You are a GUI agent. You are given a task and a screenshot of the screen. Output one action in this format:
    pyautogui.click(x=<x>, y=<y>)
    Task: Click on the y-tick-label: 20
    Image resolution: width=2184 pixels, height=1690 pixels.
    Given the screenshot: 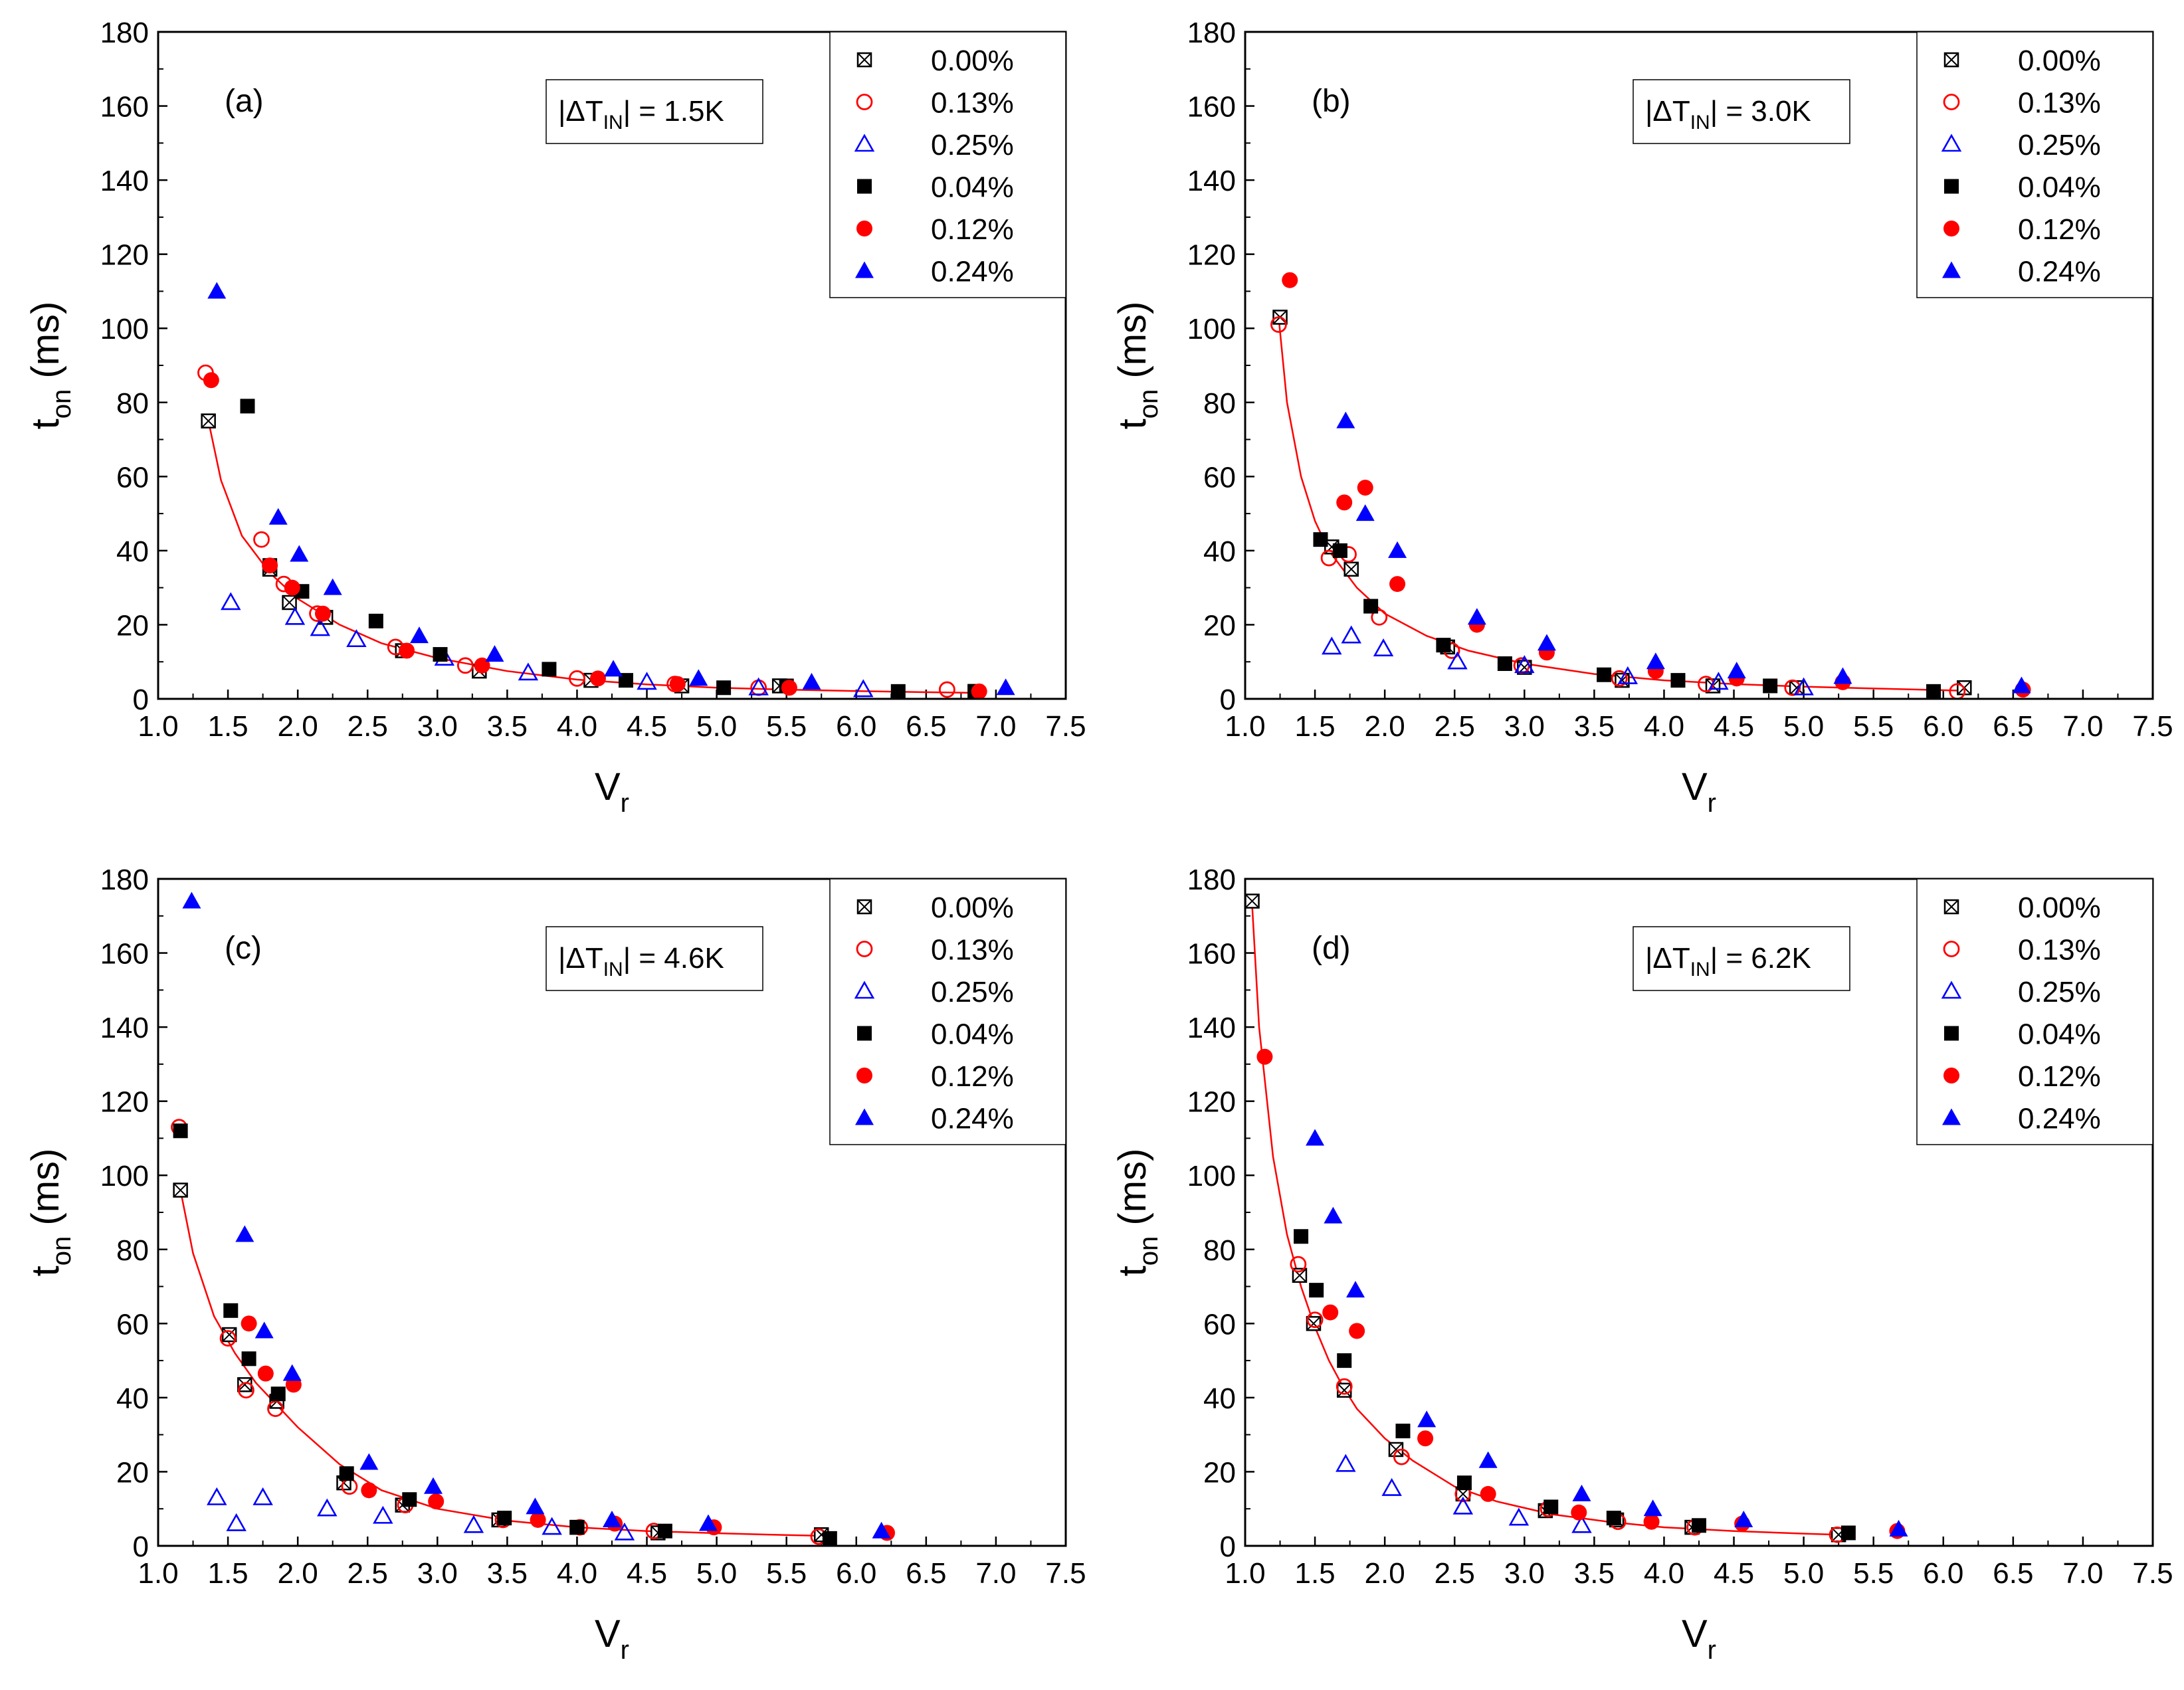 What is the action you would take?
    pyautogui.click(x=132, y=626)
    